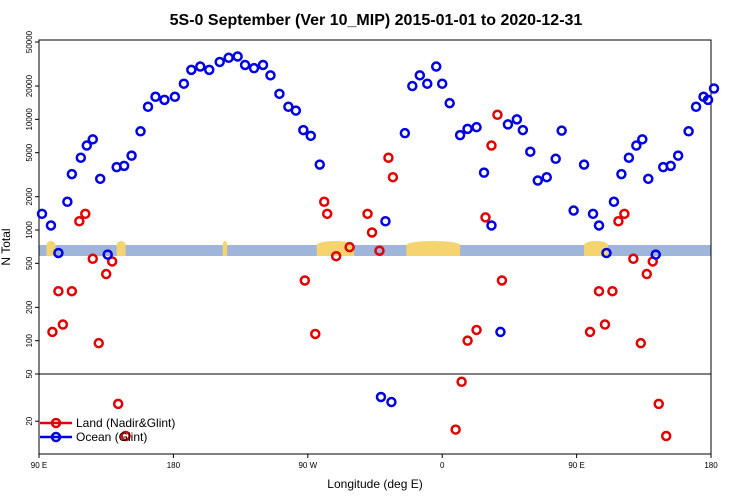 This screenshot has width=750, height=500. What do you see at coordinates (6, 246) in the screenshot?
I see `y-axis-label: N Total` at bounding box center [6, 246].